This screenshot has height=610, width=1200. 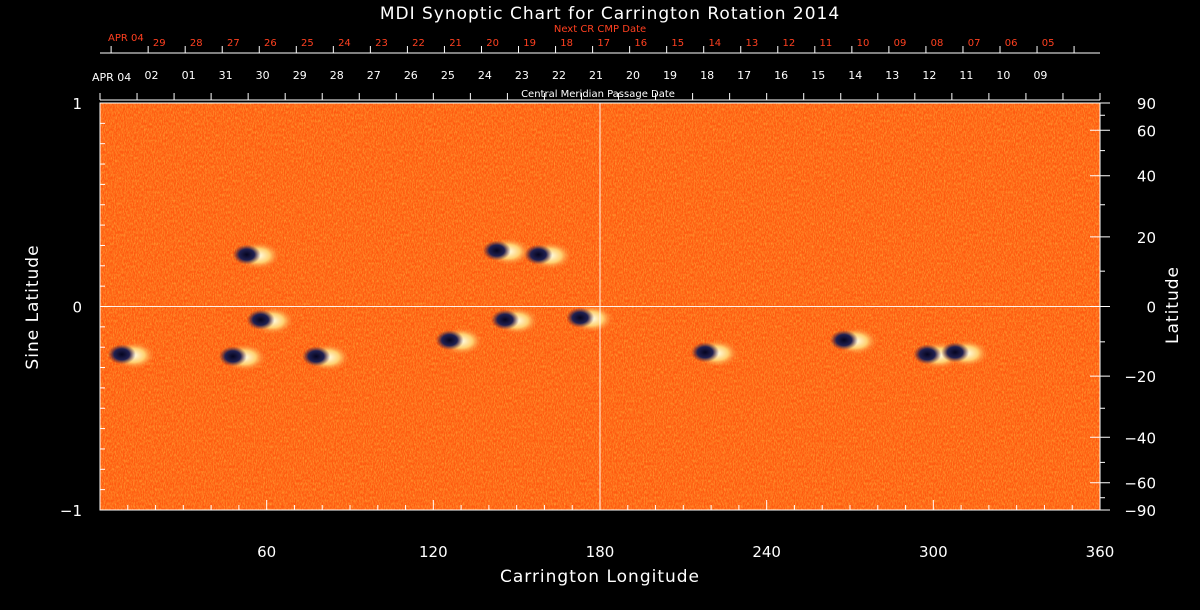 I want to click on next-cr-date-label: 28, so click(x=196, y=43).